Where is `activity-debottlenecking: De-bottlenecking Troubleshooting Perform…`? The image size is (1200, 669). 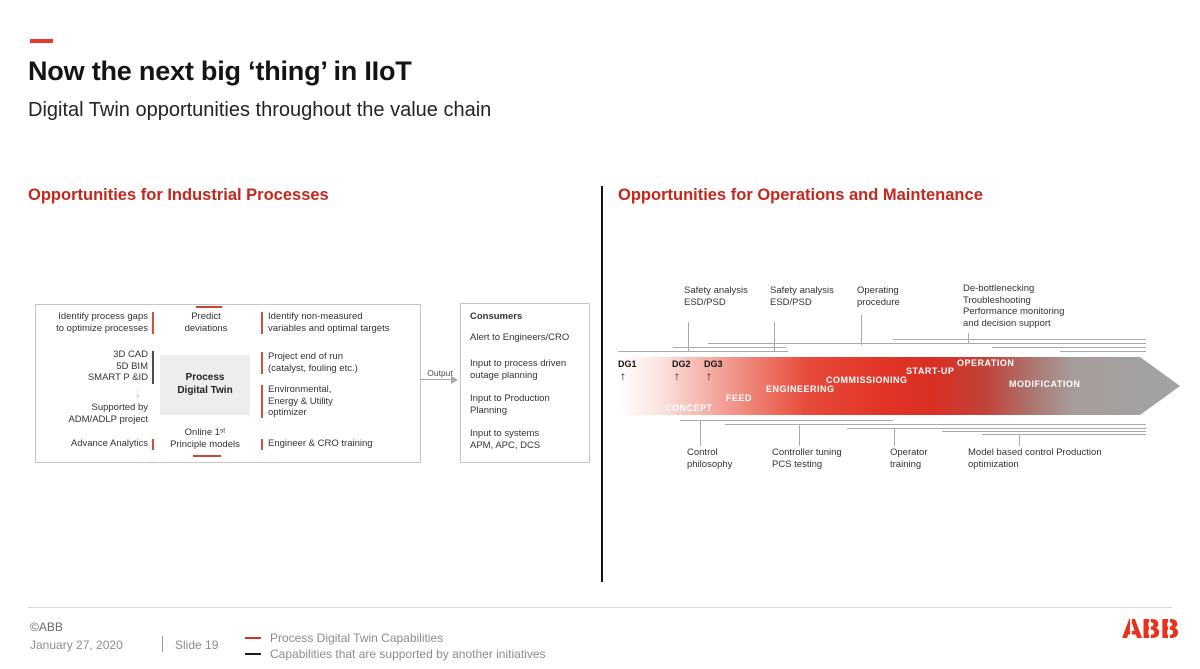
activity-debottlenecking: De-bottlenecking Troubleshooting Perform… is located at coordinates (1014, 306).